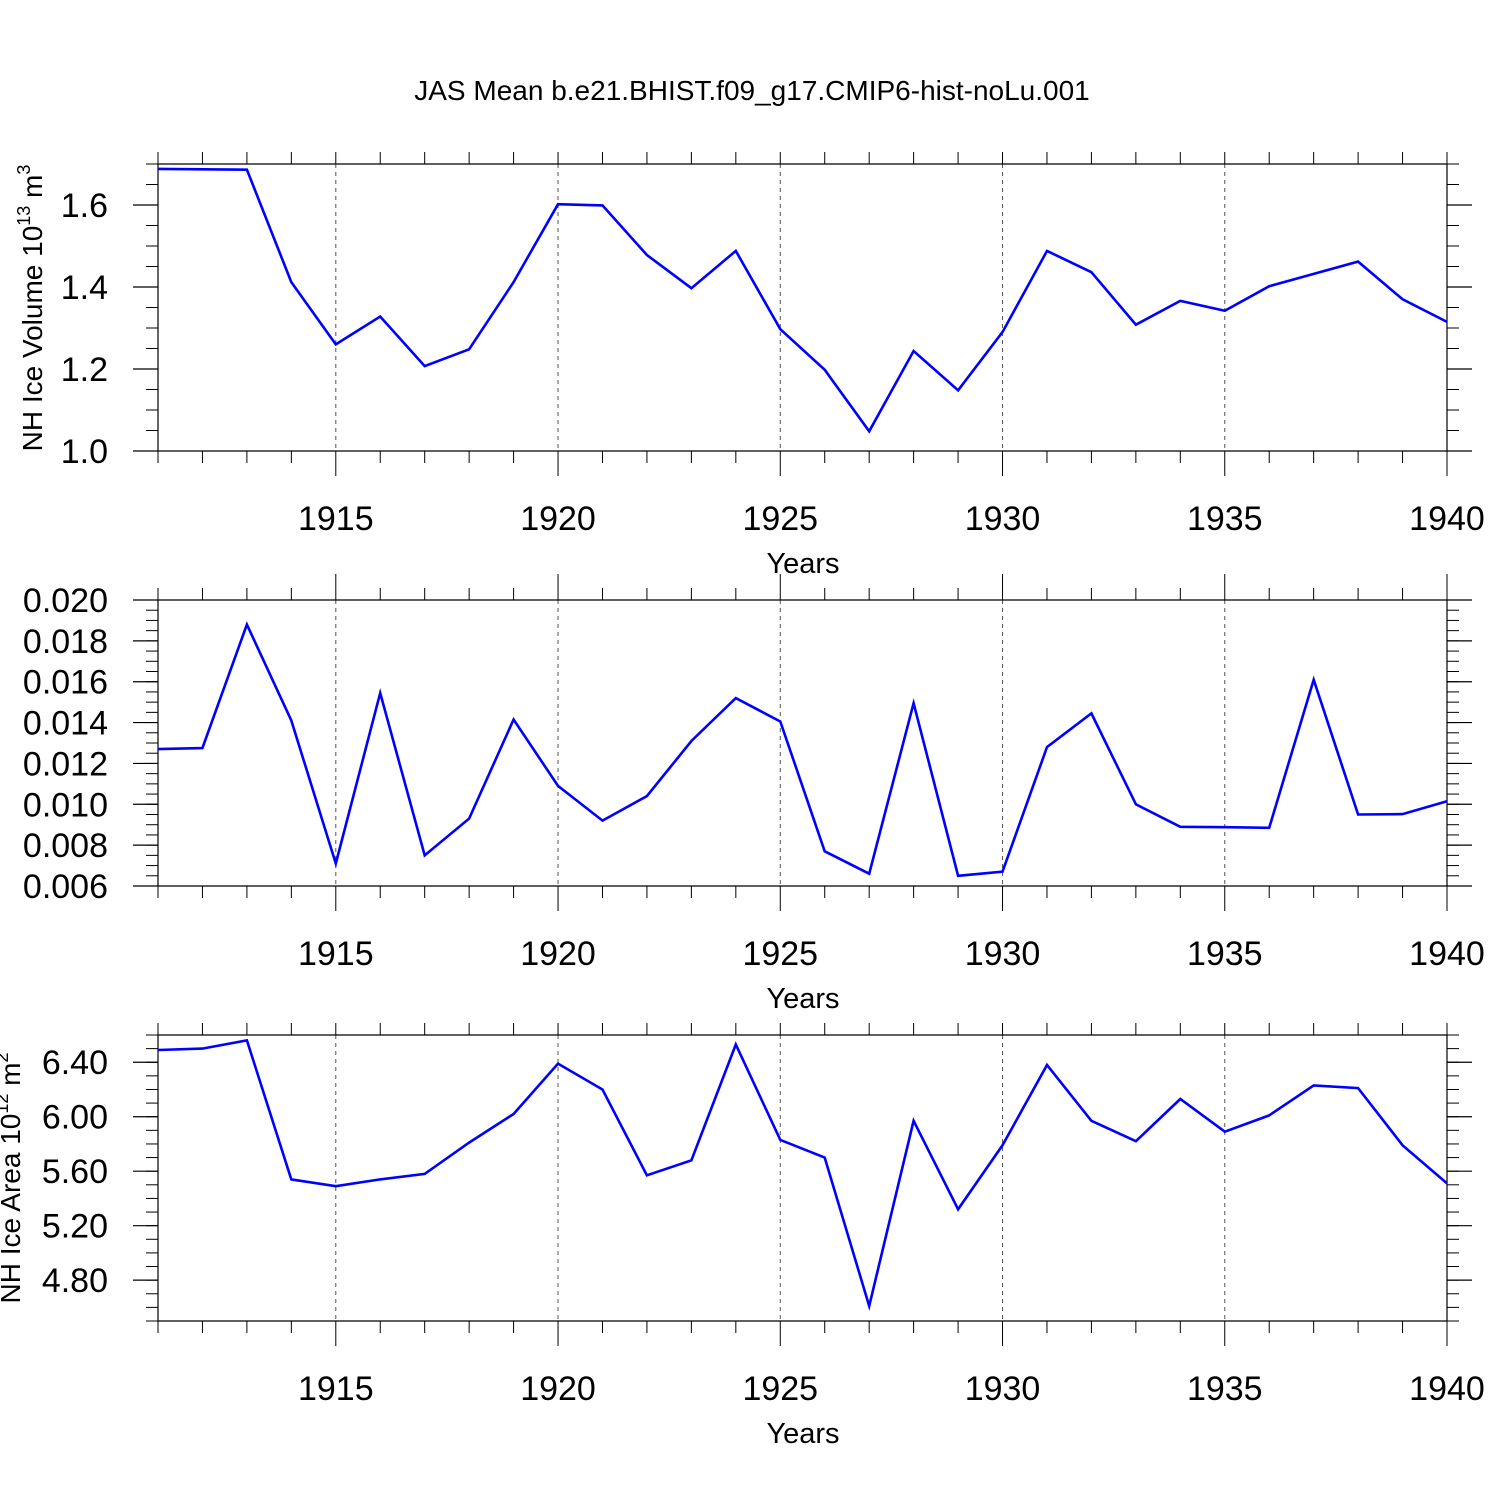  Describe the element at coordinates (32, 339) in the screenshot. I see `y-label-main: NH Ice Volume 10` at that location.